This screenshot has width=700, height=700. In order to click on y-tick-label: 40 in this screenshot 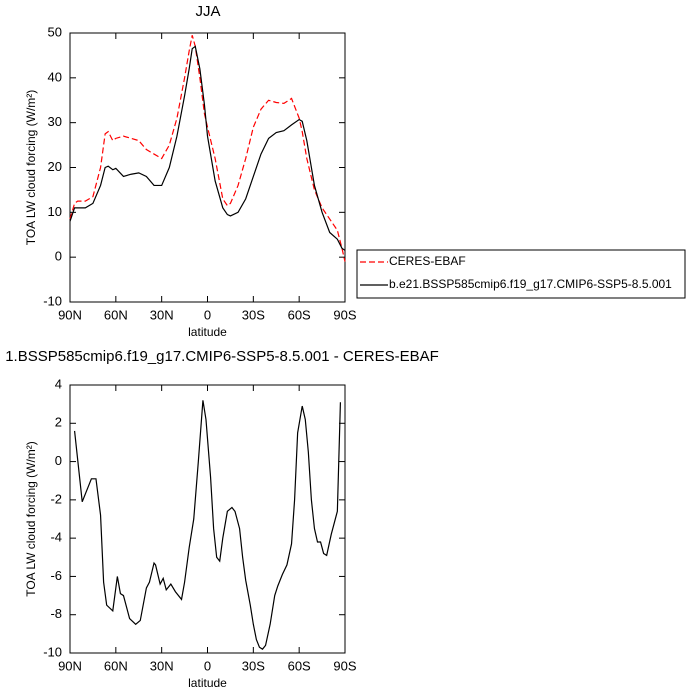, I will do `click(55, 76)`.